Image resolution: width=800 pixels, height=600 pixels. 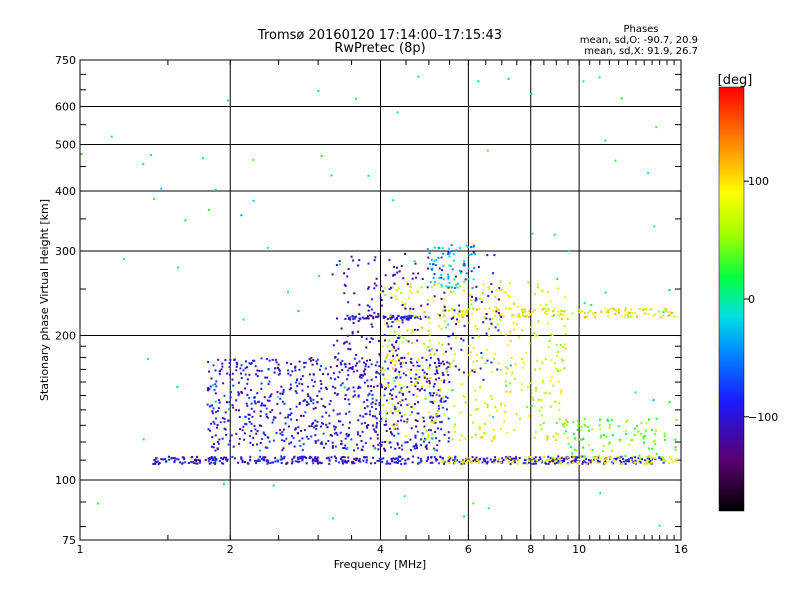 I want to click on x-tick-label: 1, so click(x=80, y=549).